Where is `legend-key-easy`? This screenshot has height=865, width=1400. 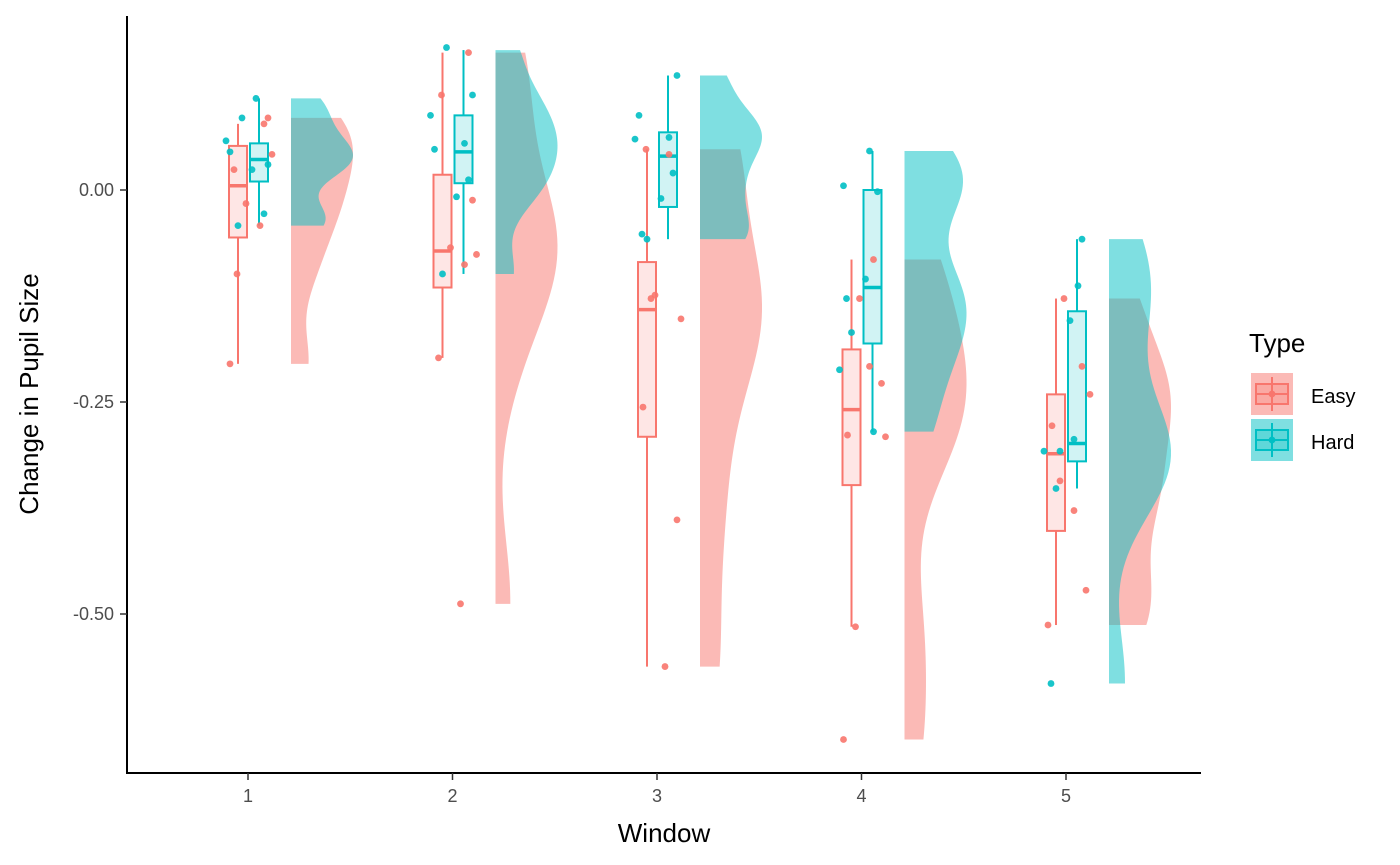 legend-key-easy is located at coordinates (1272, 394).